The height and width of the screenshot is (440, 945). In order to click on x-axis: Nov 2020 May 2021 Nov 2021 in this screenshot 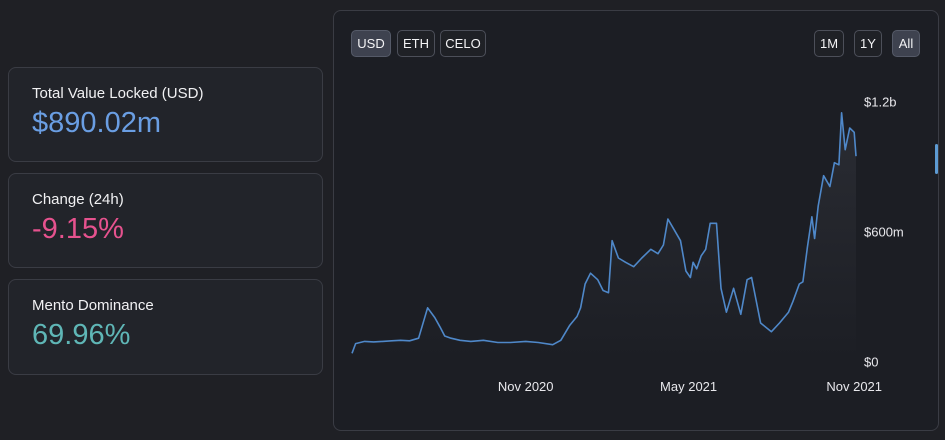, I will do `click(690, 386)`.